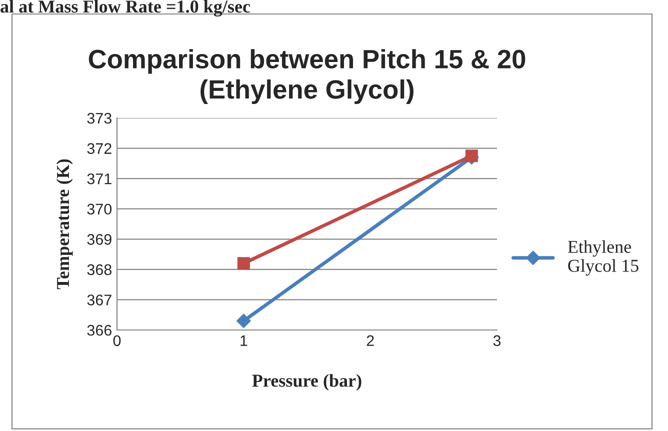  What do you see at coordinates (99, 270) in the screenshot?
I see `y-tick-label: 368` at bounding box center [99, 270].